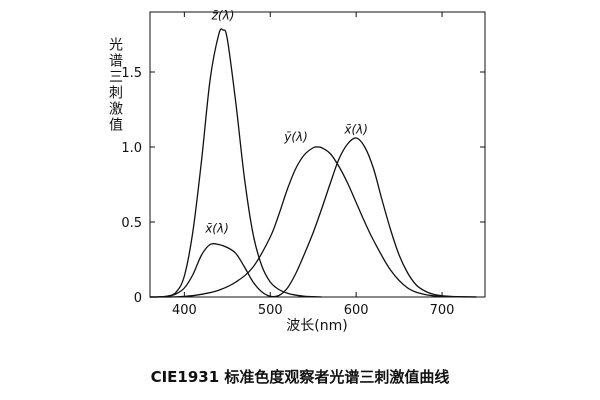 Image resolution: width=600 pixels, height=400 pixels. I want to click on series-label: z̄(λ), so click(223, 16).